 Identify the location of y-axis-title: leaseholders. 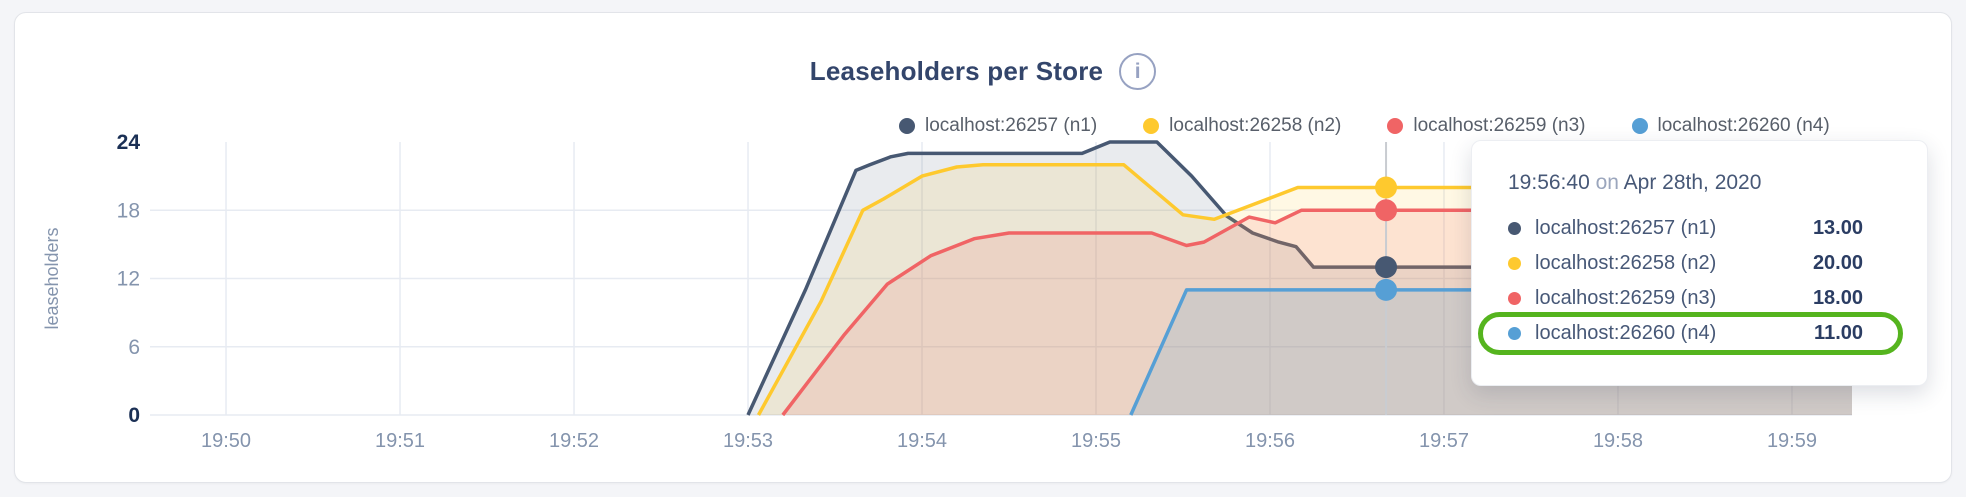
(52, 278).